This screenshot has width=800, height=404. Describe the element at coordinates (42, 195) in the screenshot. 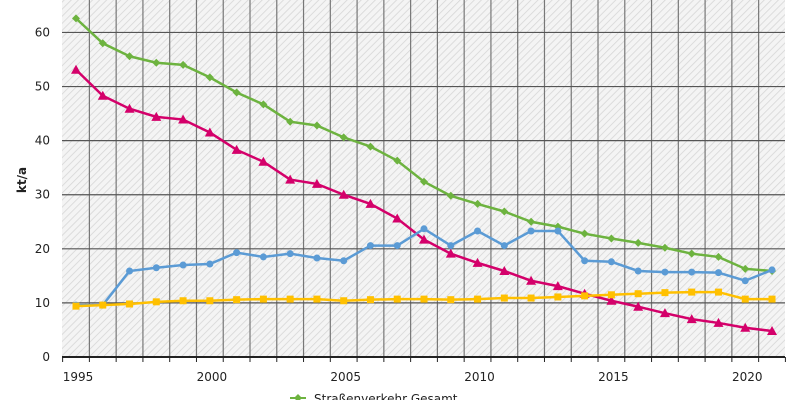

I see `y-tick-label: 30` at that location.